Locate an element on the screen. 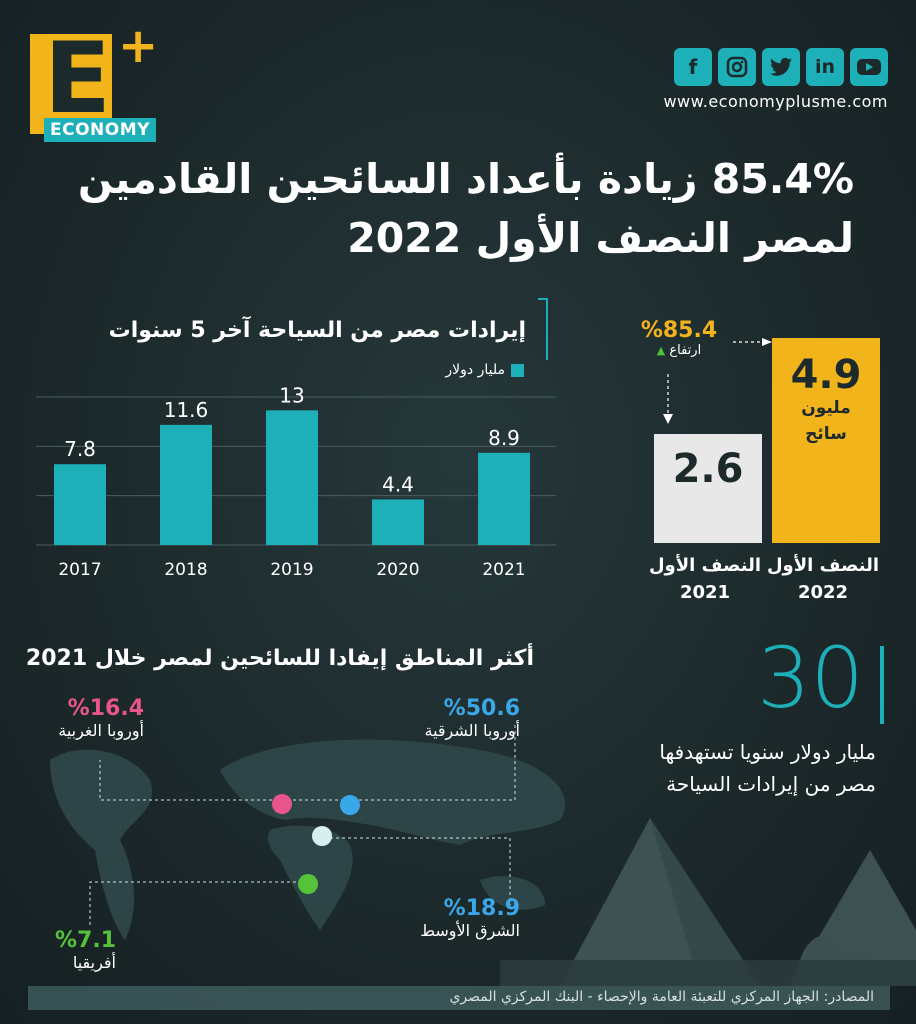 This screenshot has width=916, height=1024. h1-2022-bar: 4.9 مليون سائح is located at coordinates (826, 440).